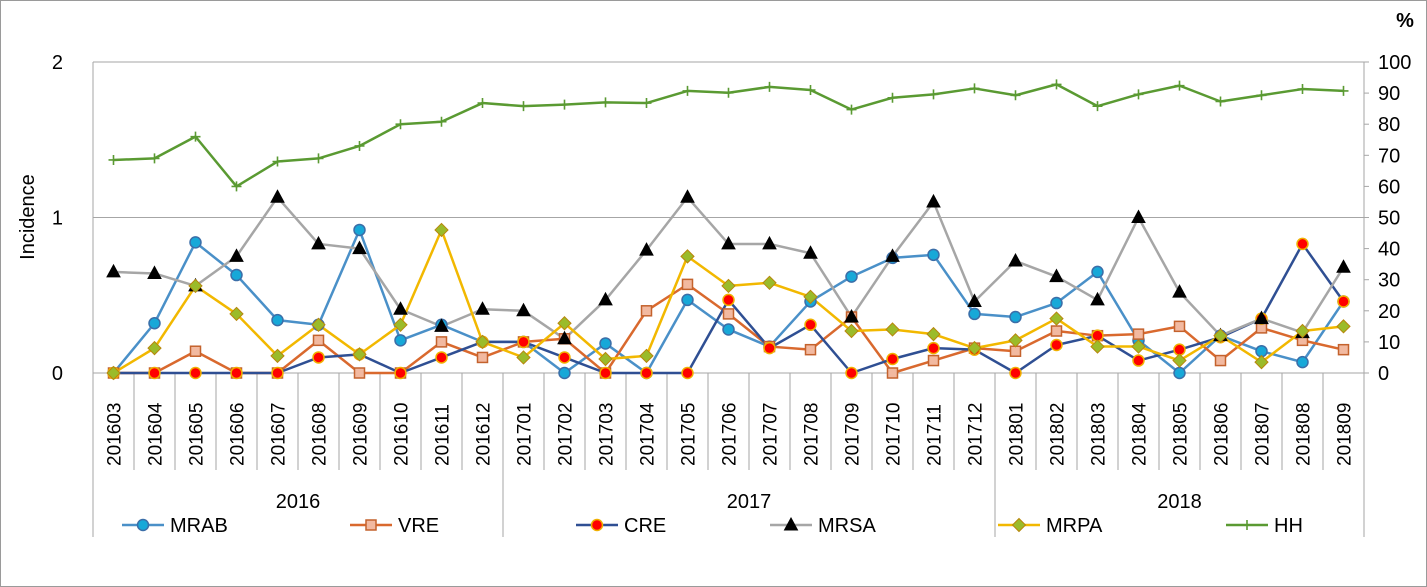  I want to click on y2-tick-label: 100, so click(1394, 63).